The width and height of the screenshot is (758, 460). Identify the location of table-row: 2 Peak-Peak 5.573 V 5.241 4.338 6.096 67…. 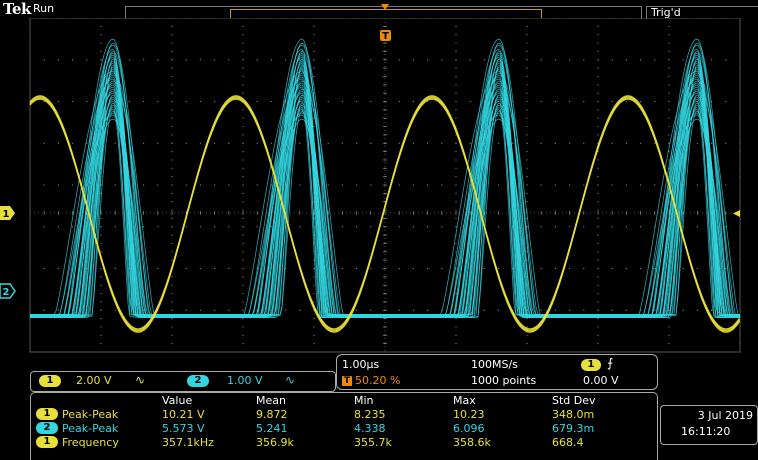
(379, 428).